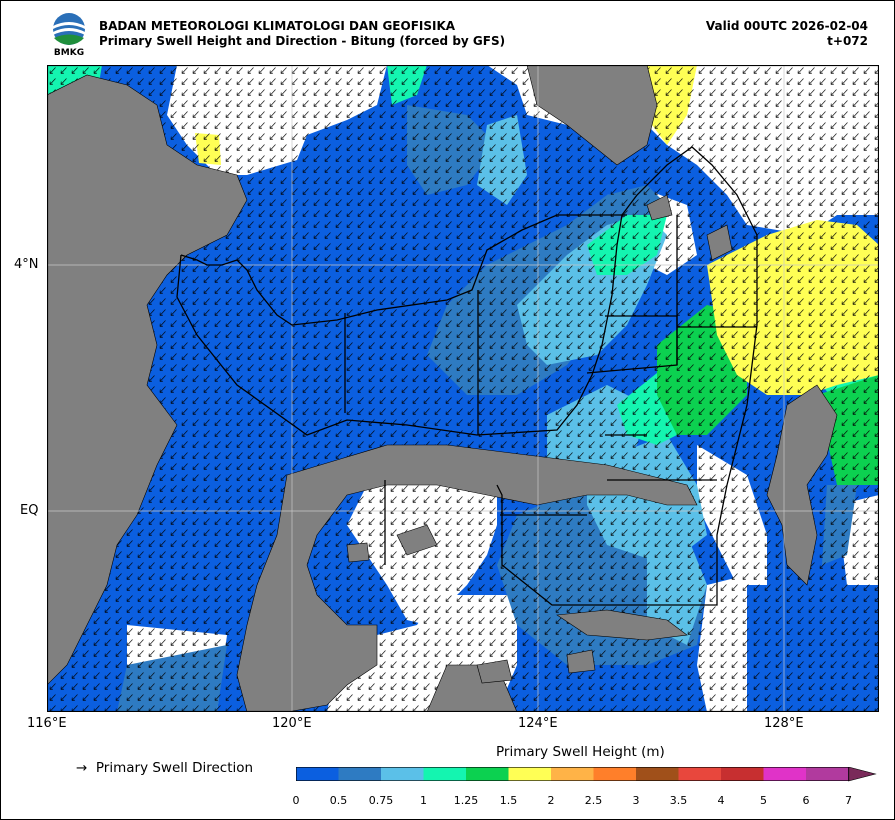 The image size is (895, 820). What do you see at coordinates (29, 510) in the screenshot?
I see `y-tick-eq: EQ` at bounding box center [29, 510].